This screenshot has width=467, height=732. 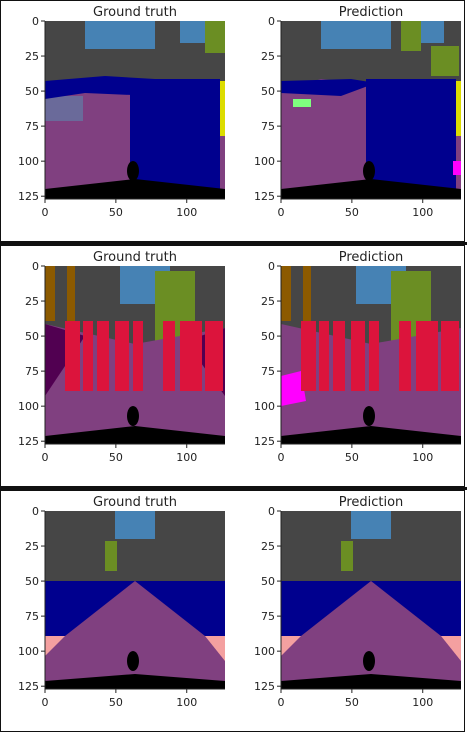 I want to click on terrain-region, so click(x=64, y=108).